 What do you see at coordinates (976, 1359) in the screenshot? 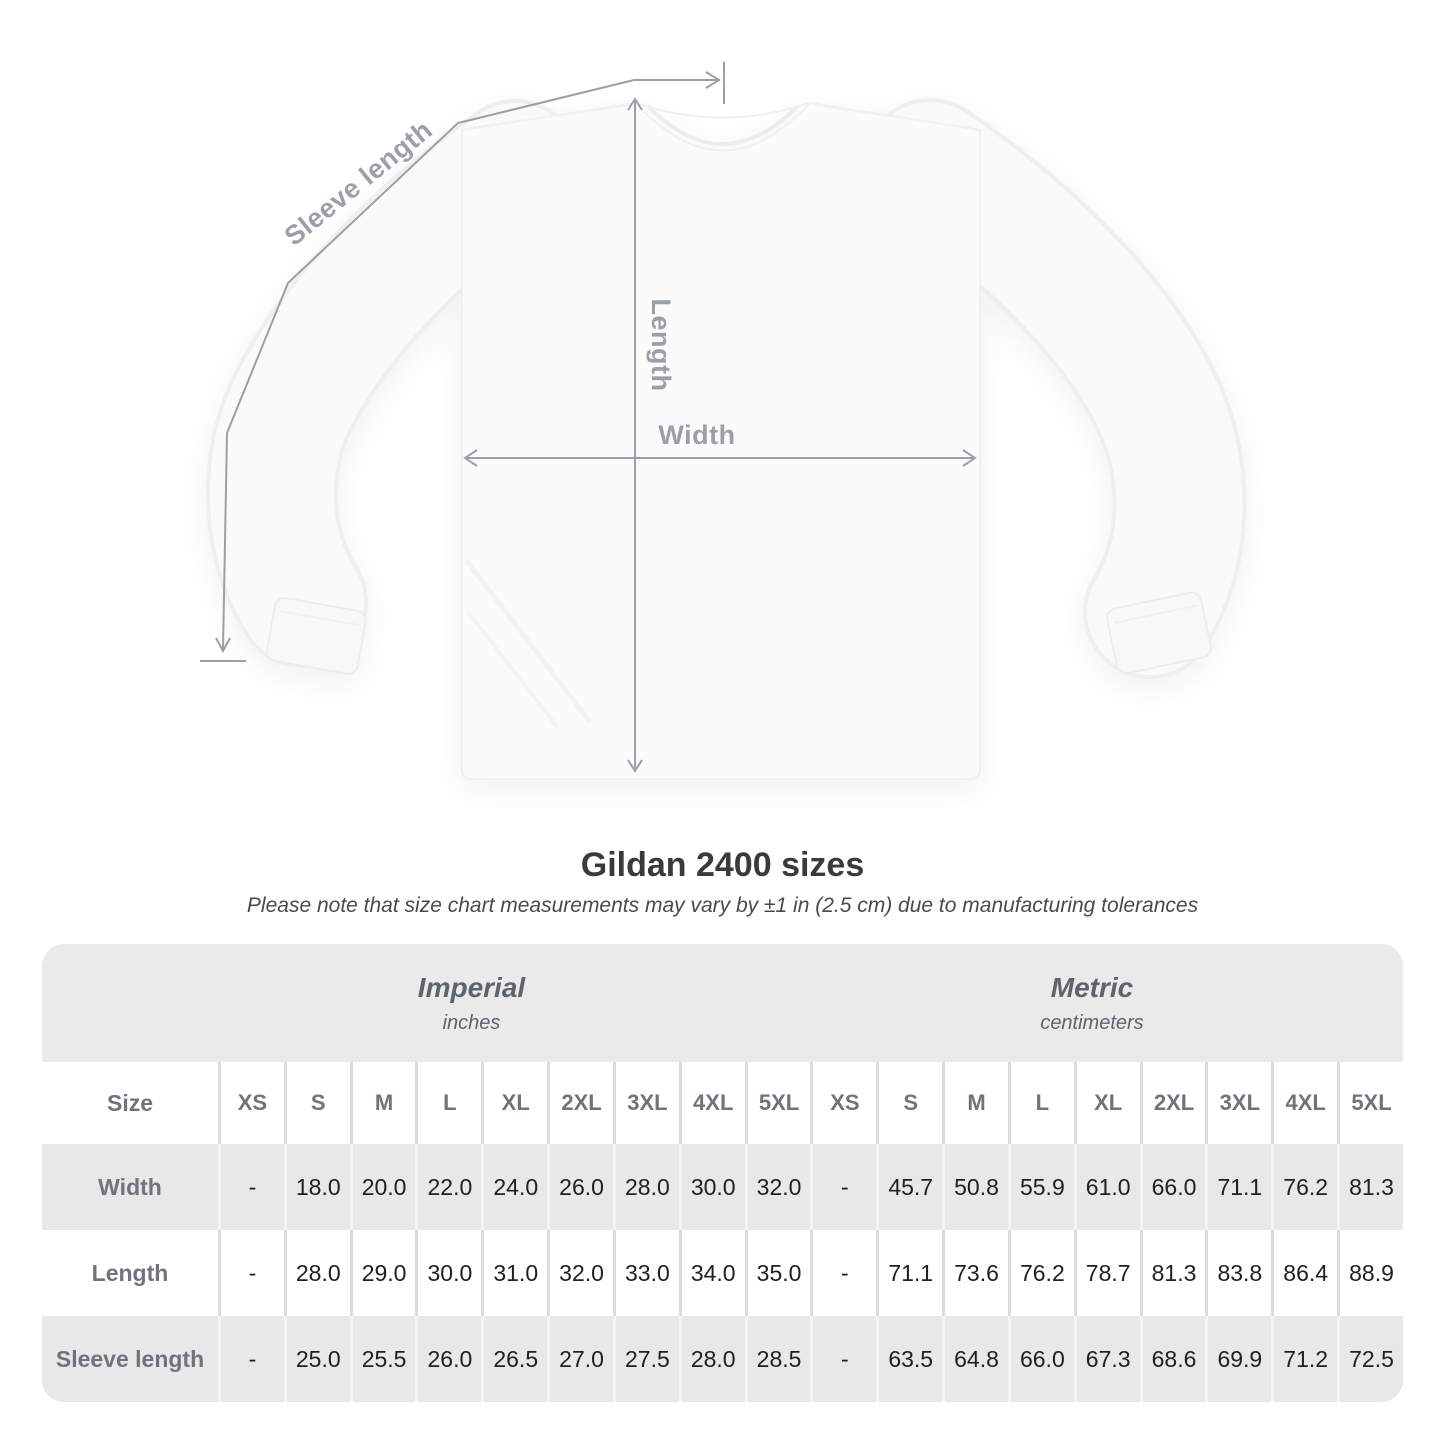
I see `value-cell-metric: 64.8` at bounding box center [976, 1359].